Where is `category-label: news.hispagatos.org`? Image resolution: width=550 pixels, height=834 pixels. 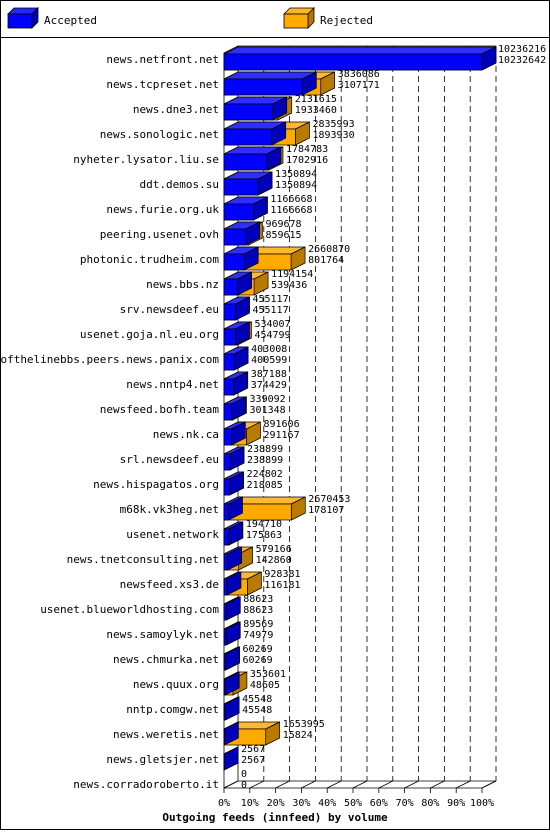 category-label: news.hispagatos.org is located at coordinates (156, 484).